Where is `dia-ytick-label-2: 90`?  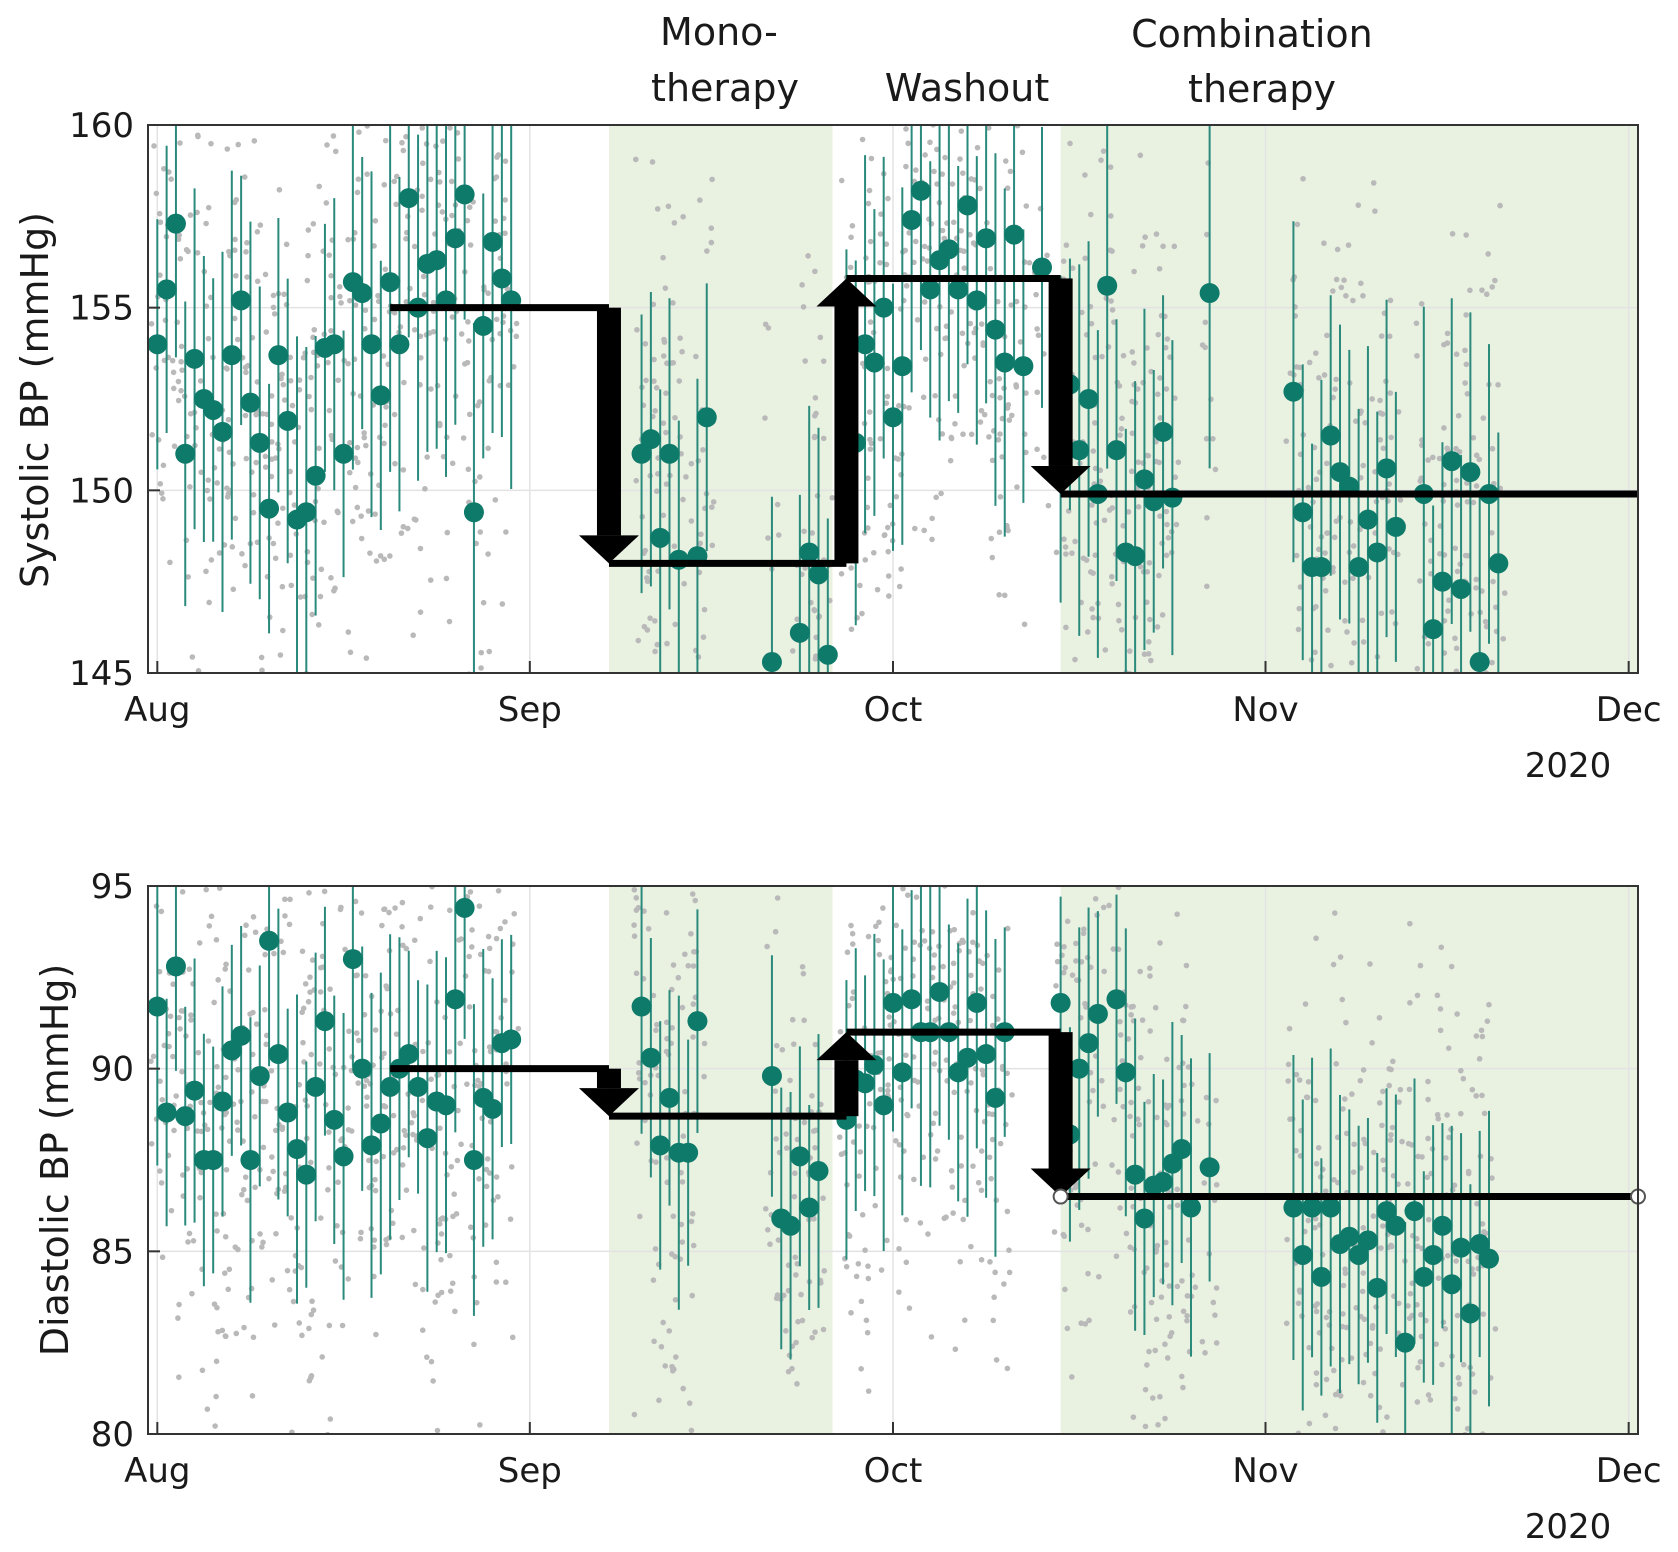
dia-ytick-label-2: 90 is located at coordinates (112, 1070).